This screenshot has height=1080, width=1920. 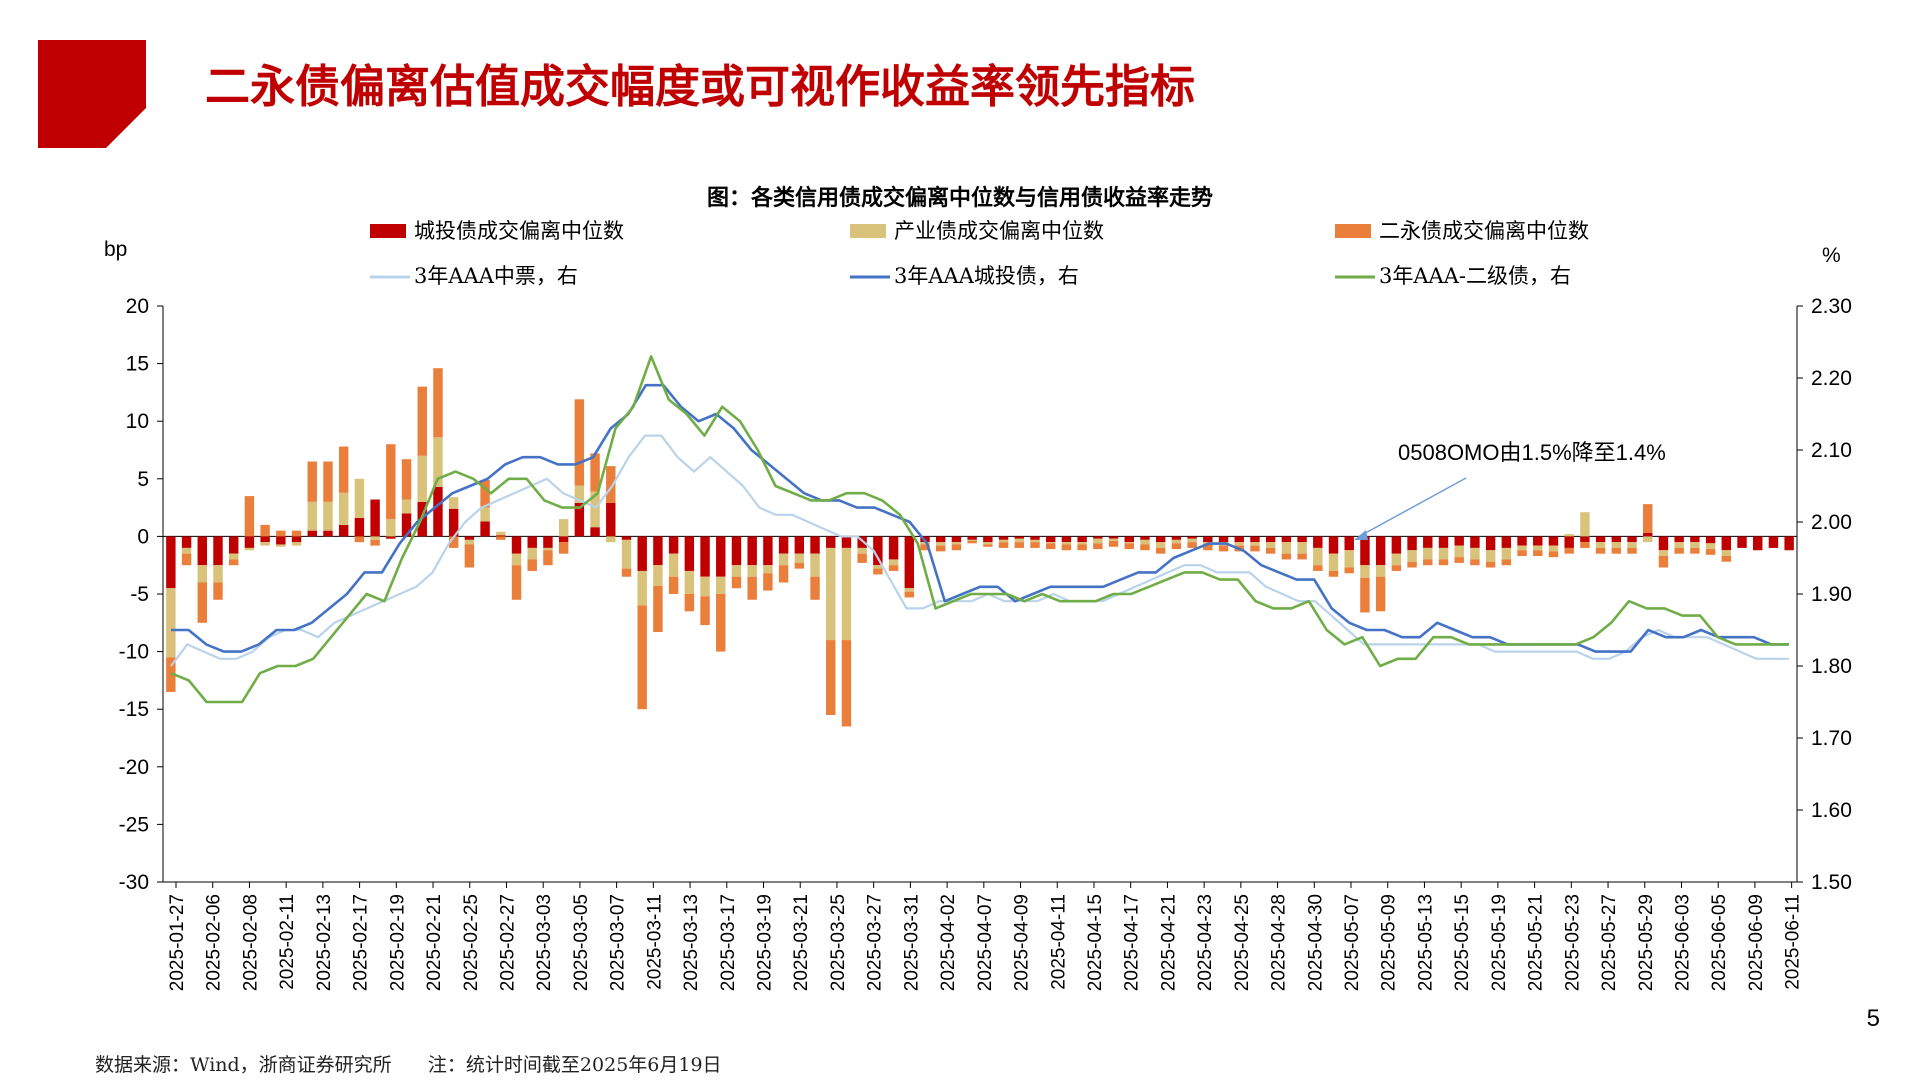 What do you see at coordinates (134, 824) in the screenshot?
I see `left-tick-label: -25` at bounding box center [134, 824].